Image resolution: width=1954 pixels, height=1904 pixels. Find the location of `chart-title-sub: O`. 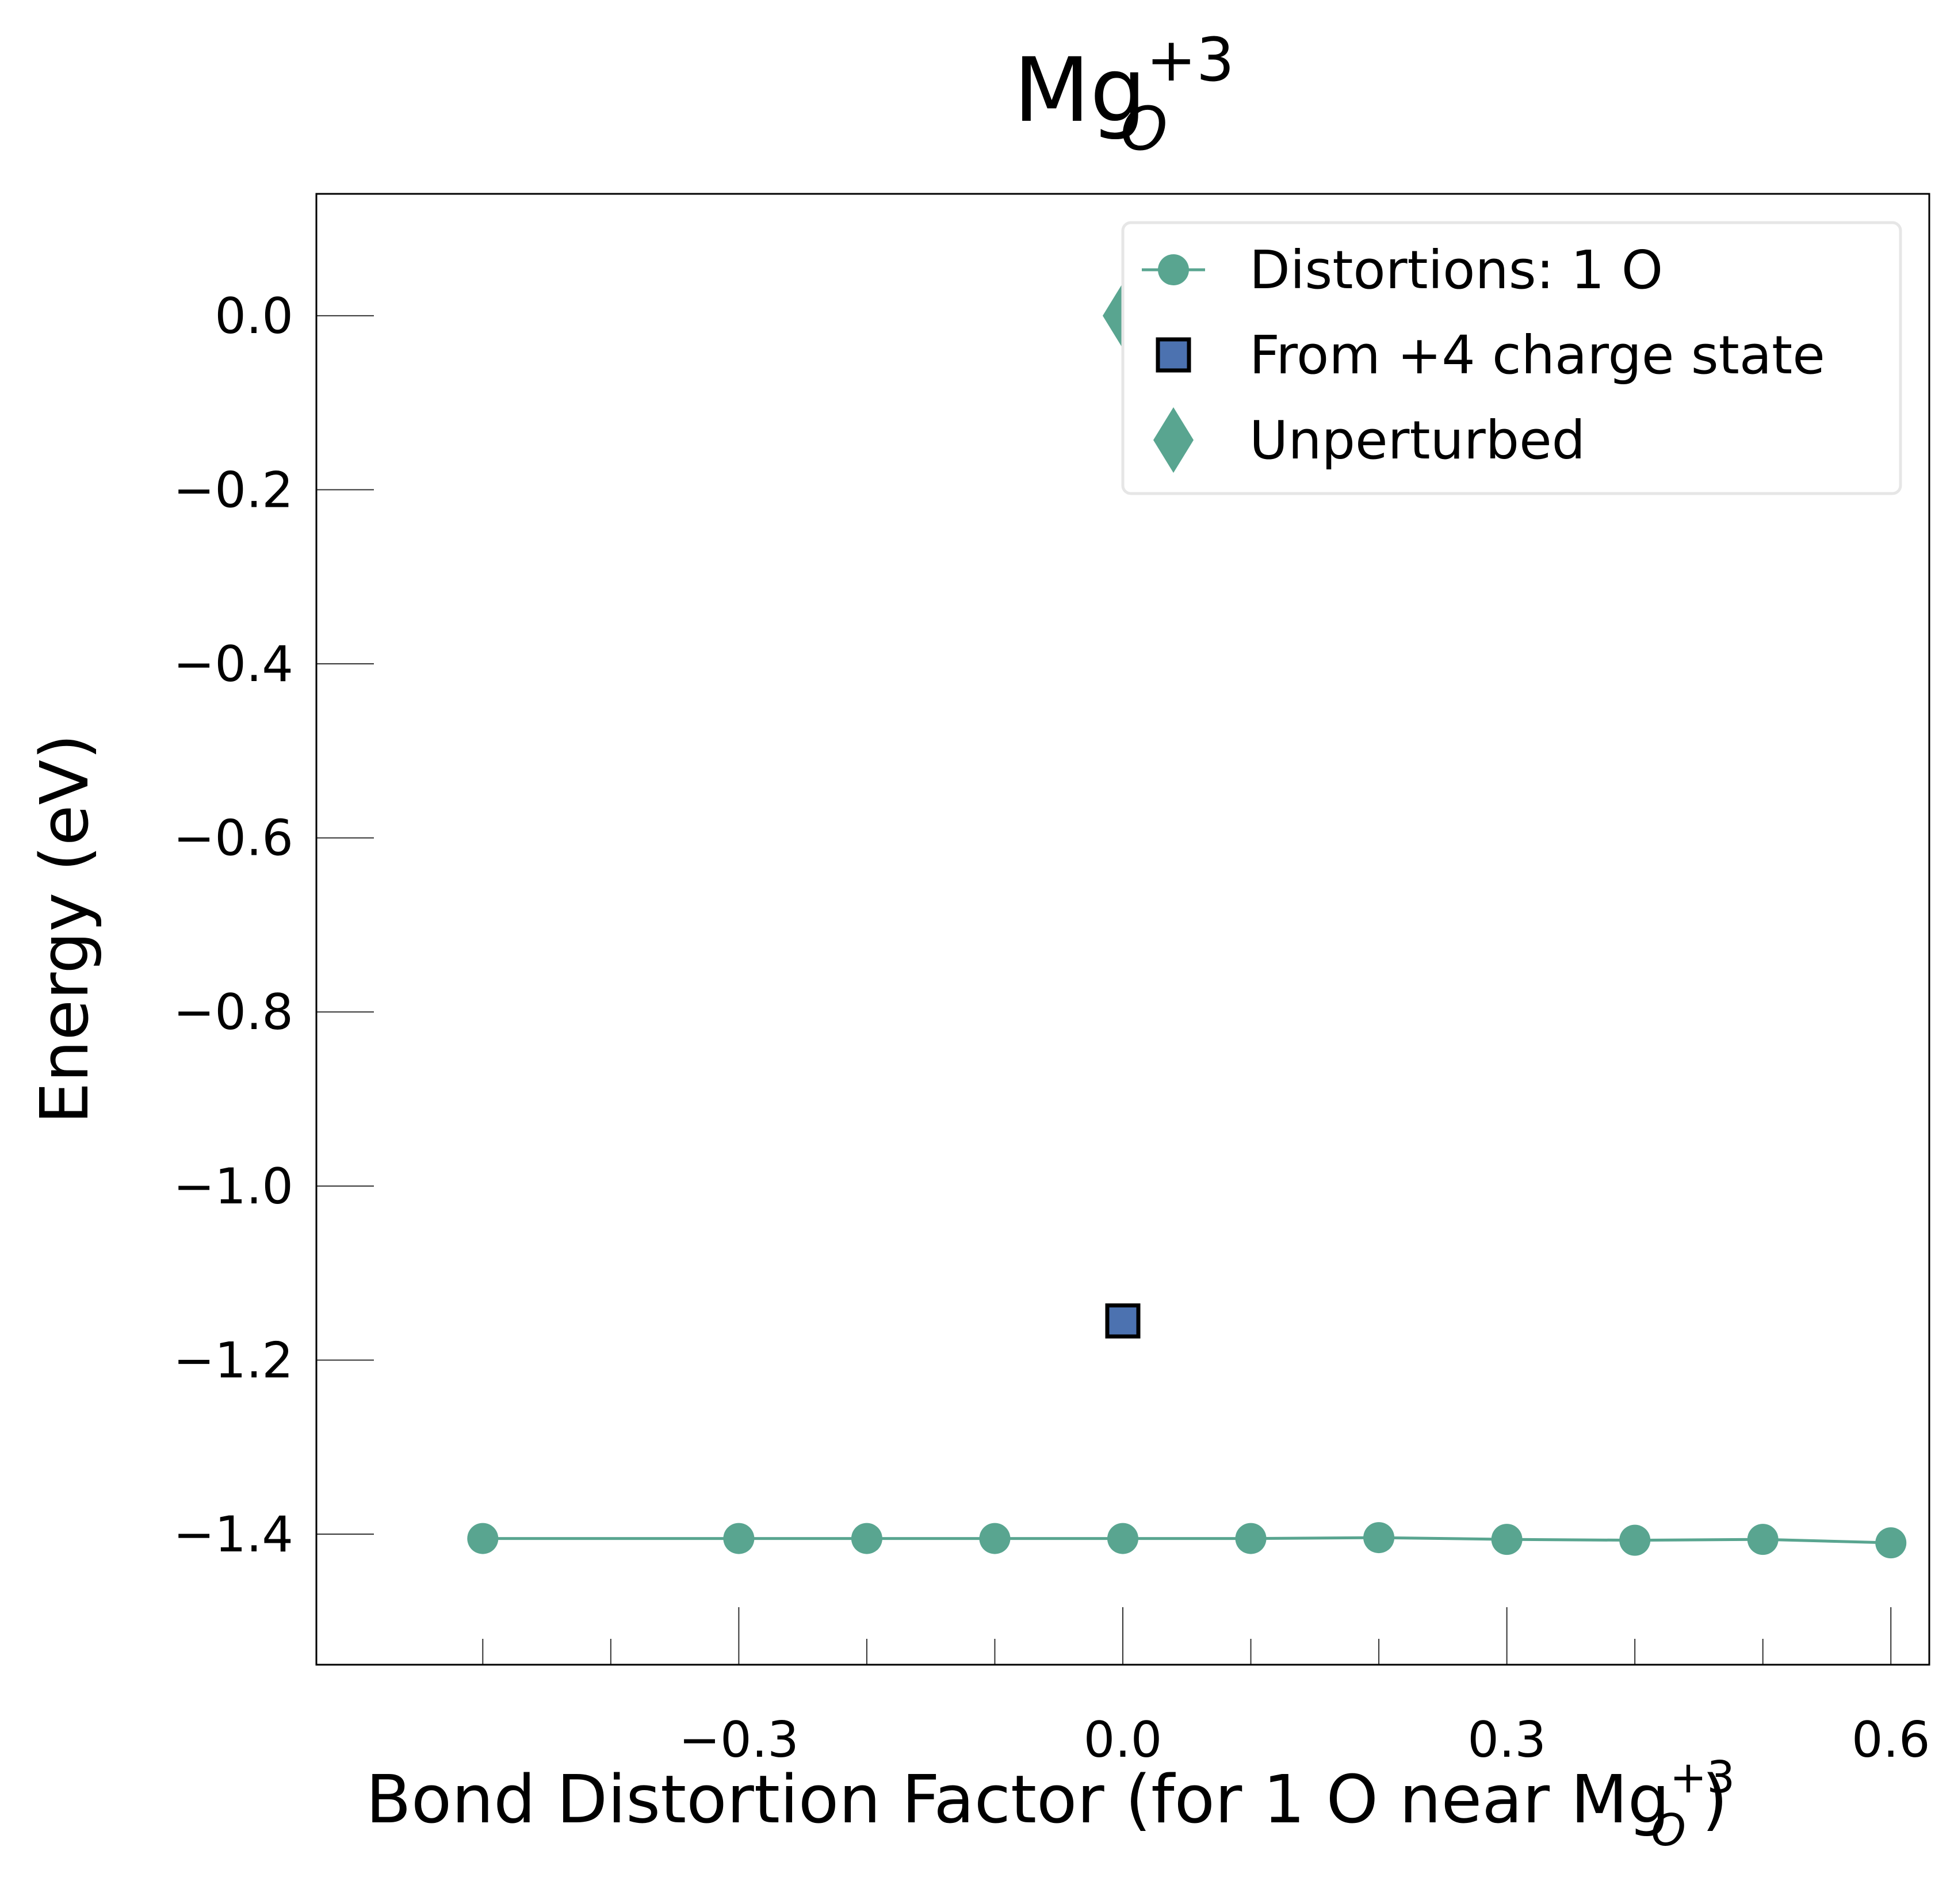

chart-title-sub: O is located at coordinates (1144, 129).